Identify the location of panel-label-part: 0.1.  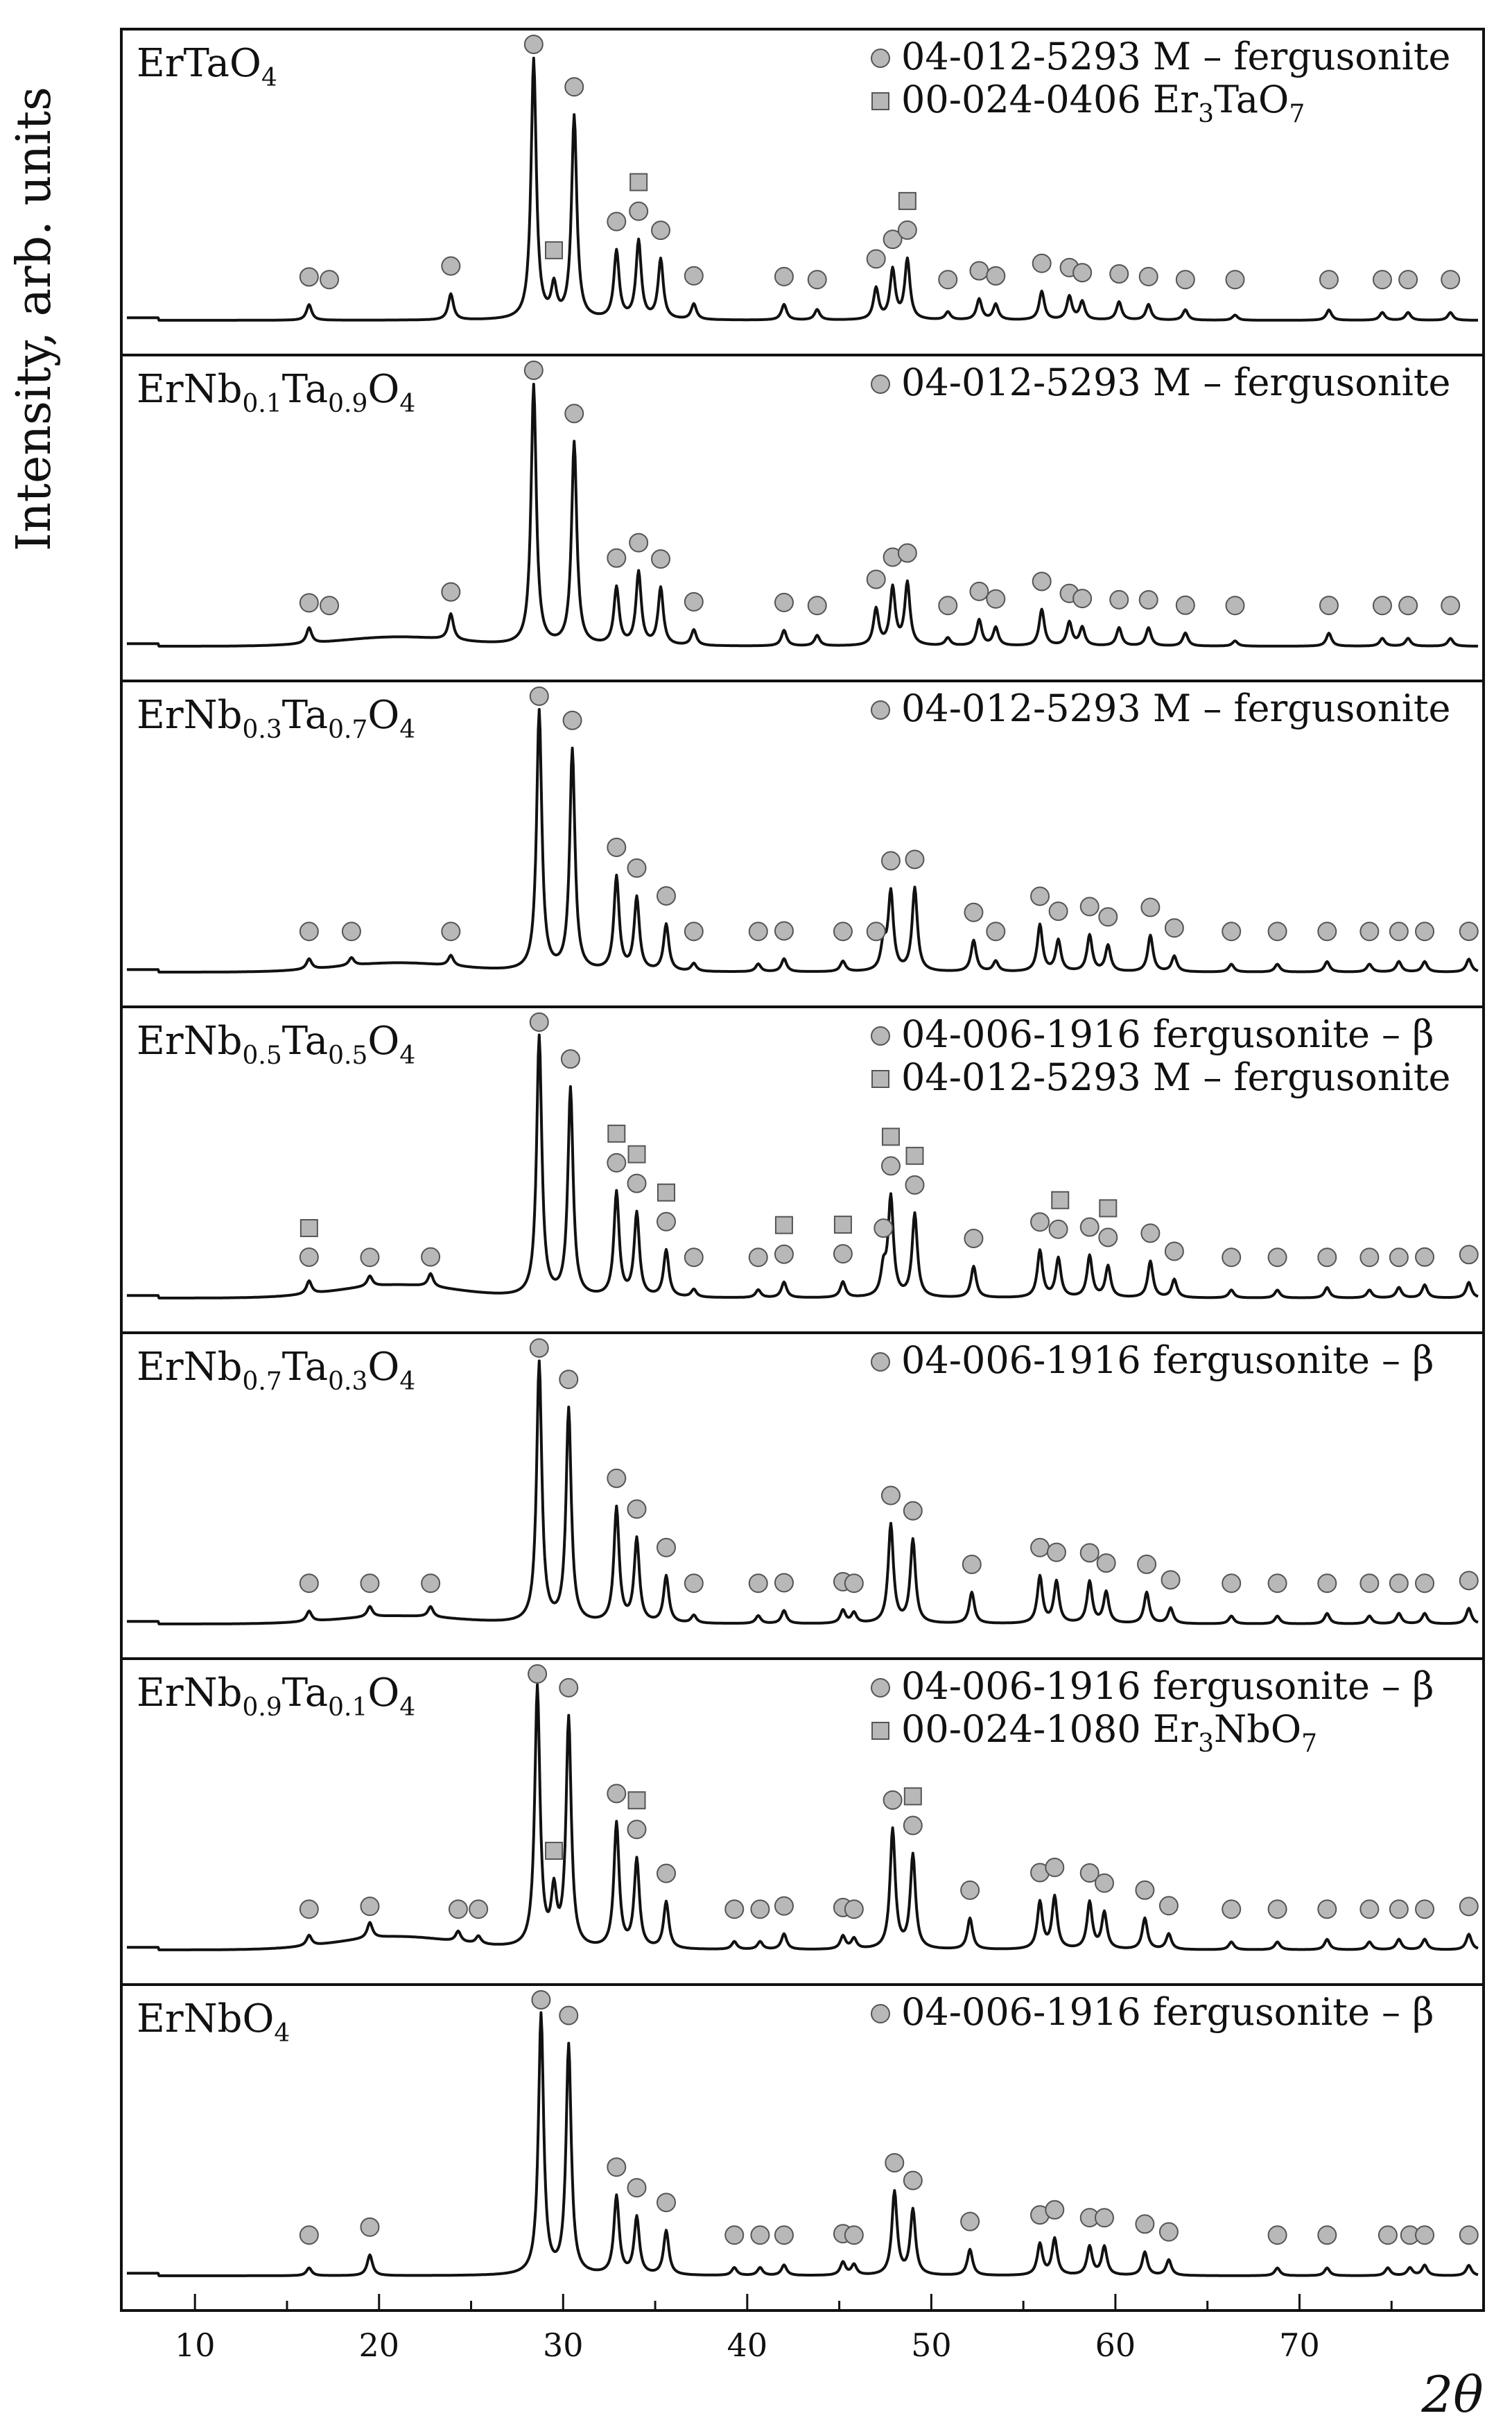
(347, 1707).